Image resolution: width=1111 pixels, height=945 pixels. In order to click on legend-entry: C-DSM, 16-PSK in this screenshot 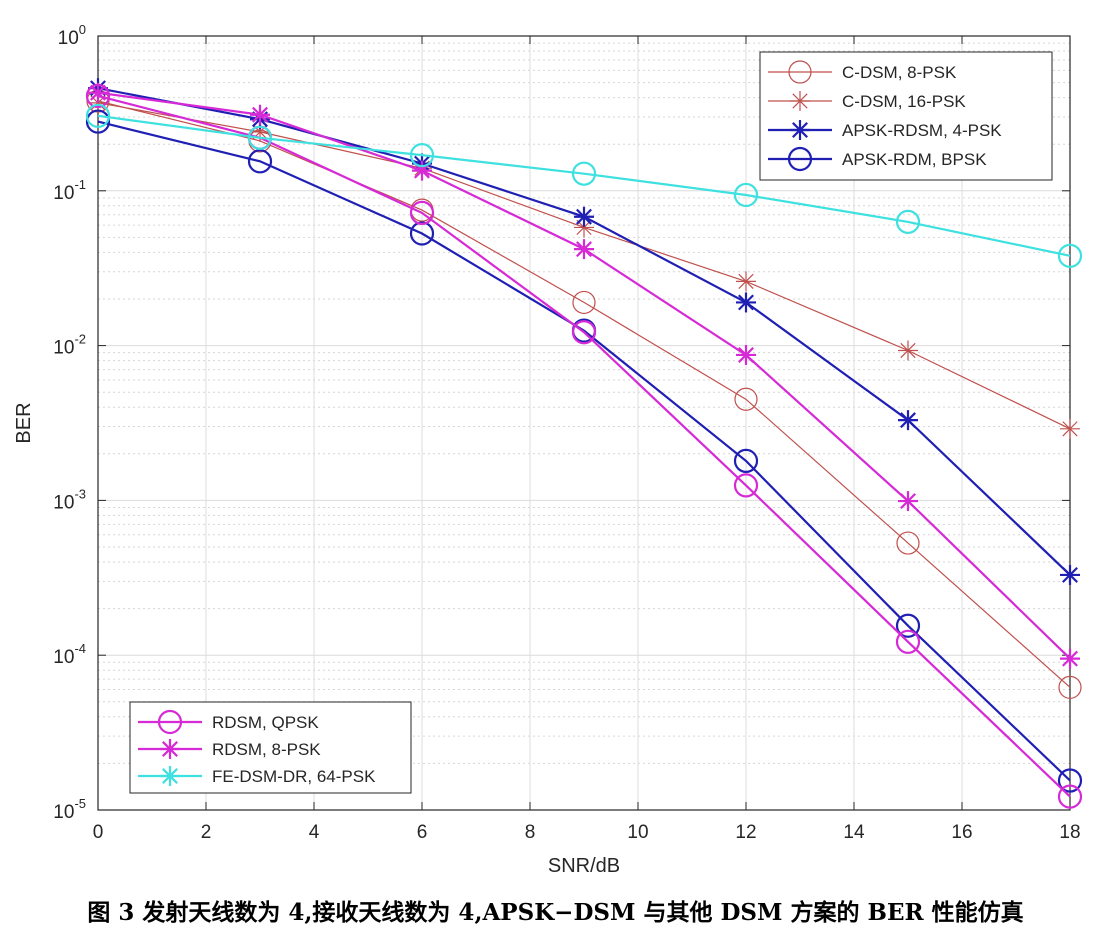, I will do `click(867, 101)`.